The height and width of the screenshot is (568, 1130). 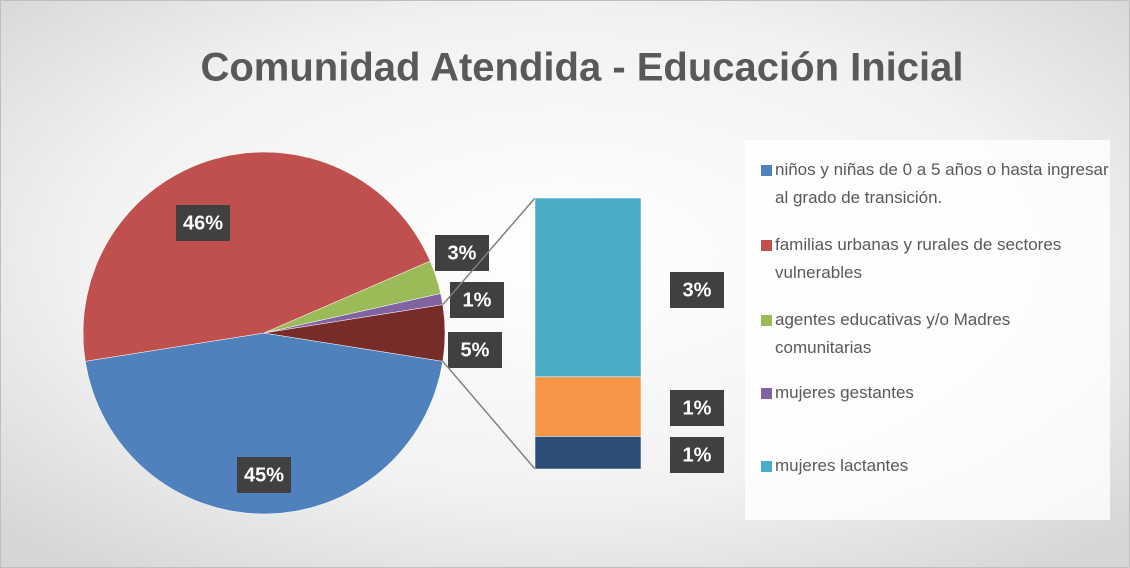 What do you see at coordinates (581, 68) in the screenshot?
I see `chart-title: Comunidad Atendida - Educación Inicial` at bounding box center [581, 68].